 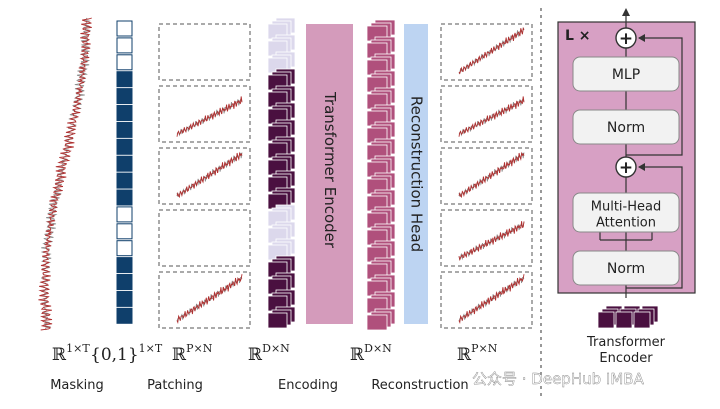 What do you see at coordinates (654, 96) in the screenshot?
I see `residual-connection-top` at bounding box center [654, 96].